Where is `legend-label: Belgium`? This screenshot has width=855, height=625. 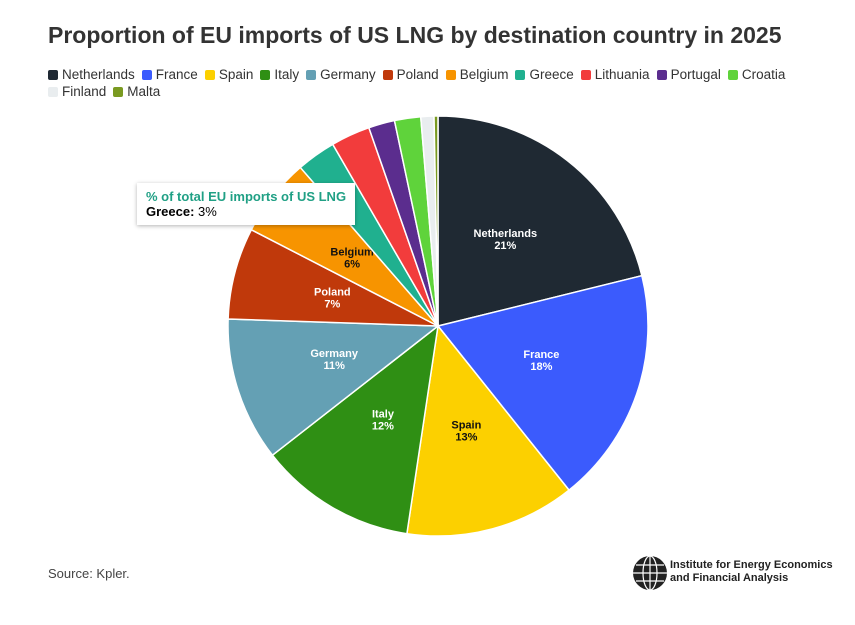 legend-label: Belgium is located at coordinates (484, 74).